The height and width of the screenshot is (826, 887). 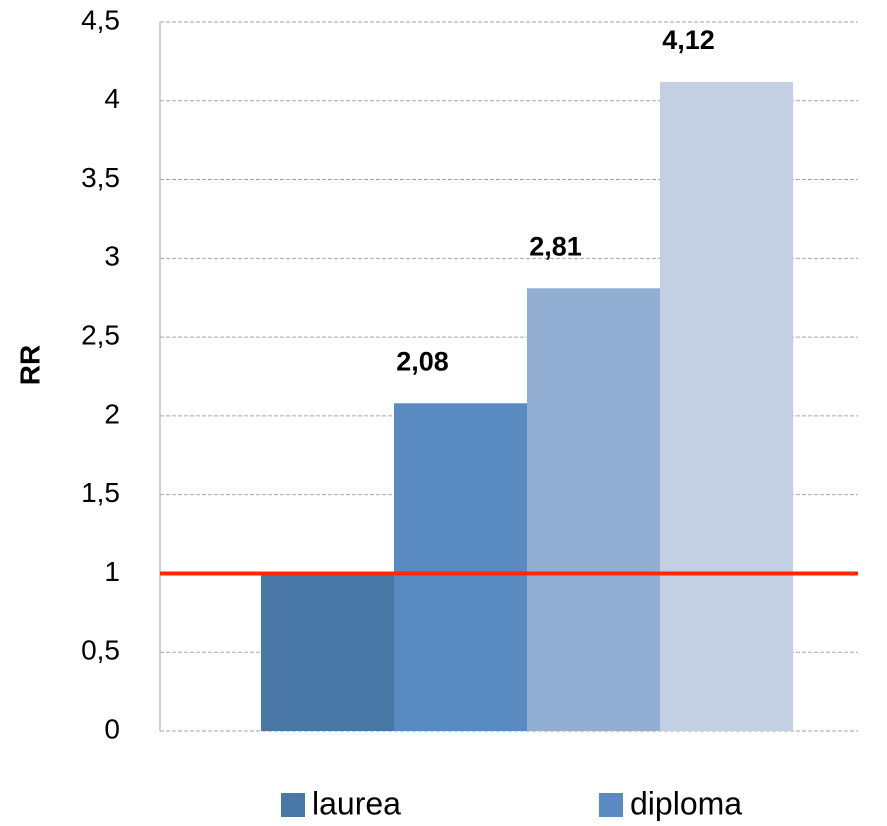 What do you see at coordinates (100, 19) in the screenshot?
I see `y-tick-label: 4,5` at bounding box center [100, 19].